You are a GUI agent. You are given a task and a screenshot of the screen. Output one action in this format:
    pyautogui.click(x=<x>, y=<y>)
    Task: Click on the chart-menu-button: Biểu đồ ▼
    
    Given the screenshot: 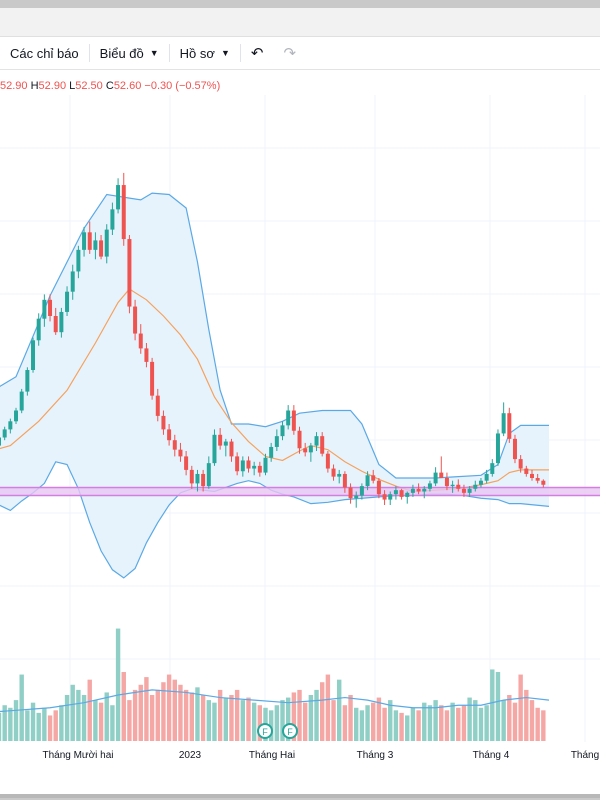 What is the action you would take?
    pyautogui.click(x=129, y=53)
    